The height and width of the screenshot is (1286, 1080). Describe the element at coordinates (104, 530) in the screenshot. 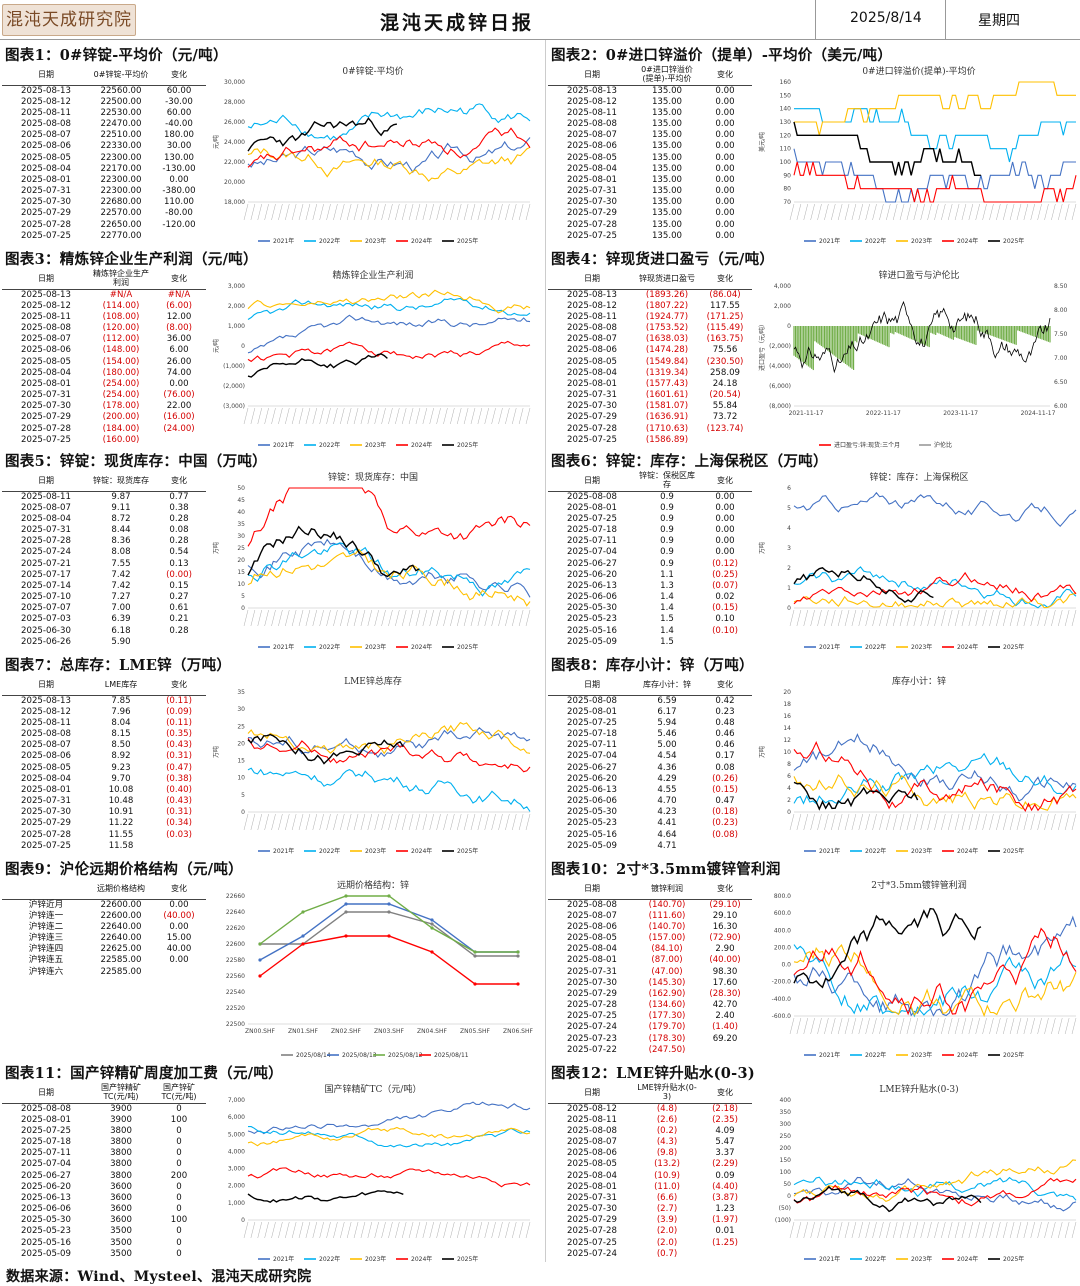

I see `table-row: 2025-07-31 8.44 0.08` at that location.